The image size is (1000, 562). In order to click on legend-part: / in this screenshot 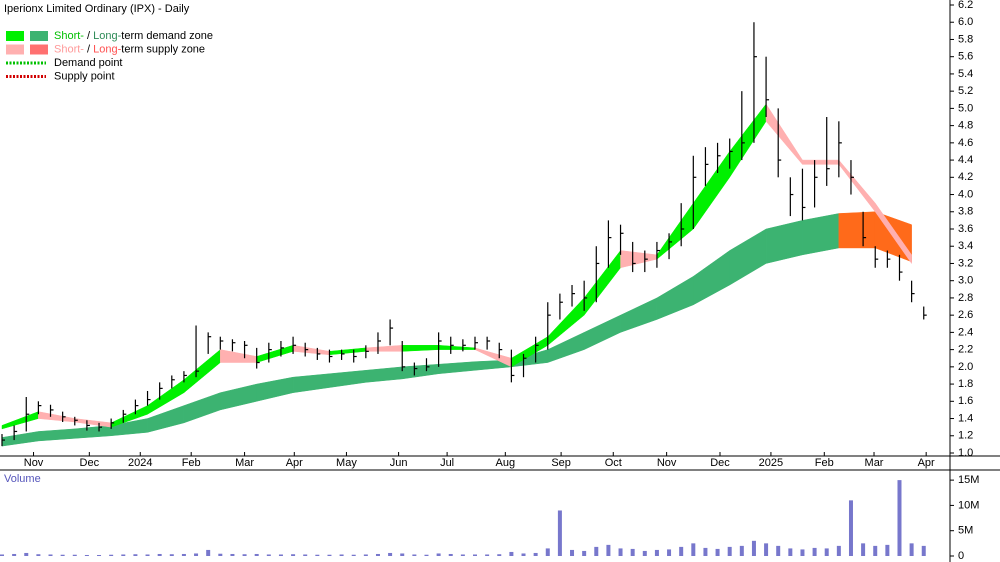, I will do `click(88, 49)`.